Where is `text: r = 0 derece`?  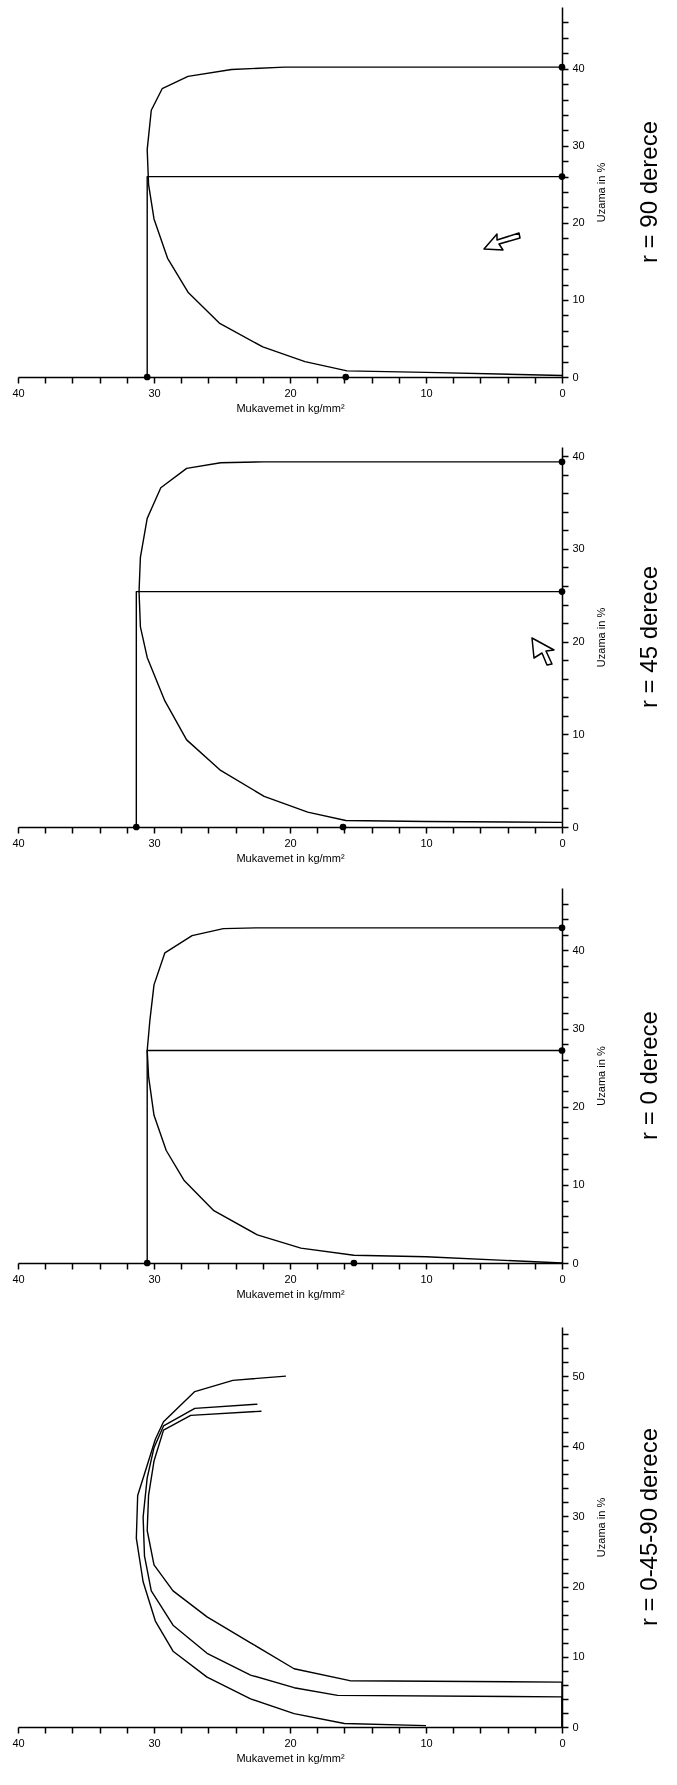
text: r = 0 derece is located at coordinates (648, 1075).